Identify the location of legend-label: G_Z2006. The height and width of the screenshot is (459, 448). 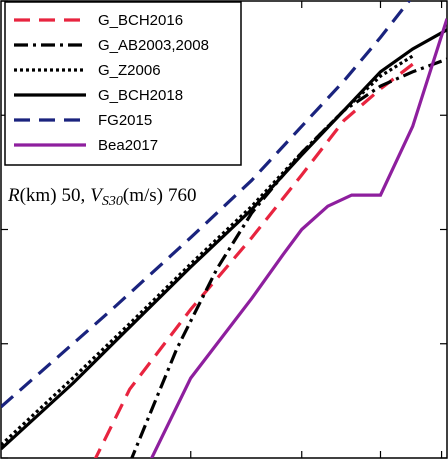
(129, 70).